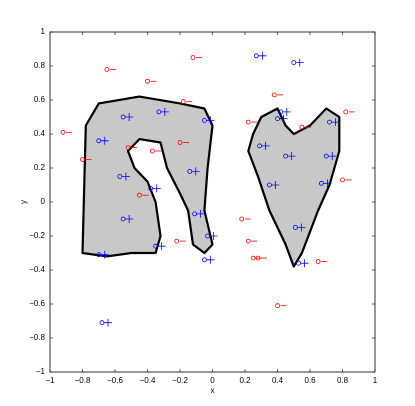 Image resolution: width=415 pixels, height=406 pixels. What do you see at coordinates (310, 380) in the screenshot?
I see `x-tick-label: 0.6` at bounding box center [310, 380].